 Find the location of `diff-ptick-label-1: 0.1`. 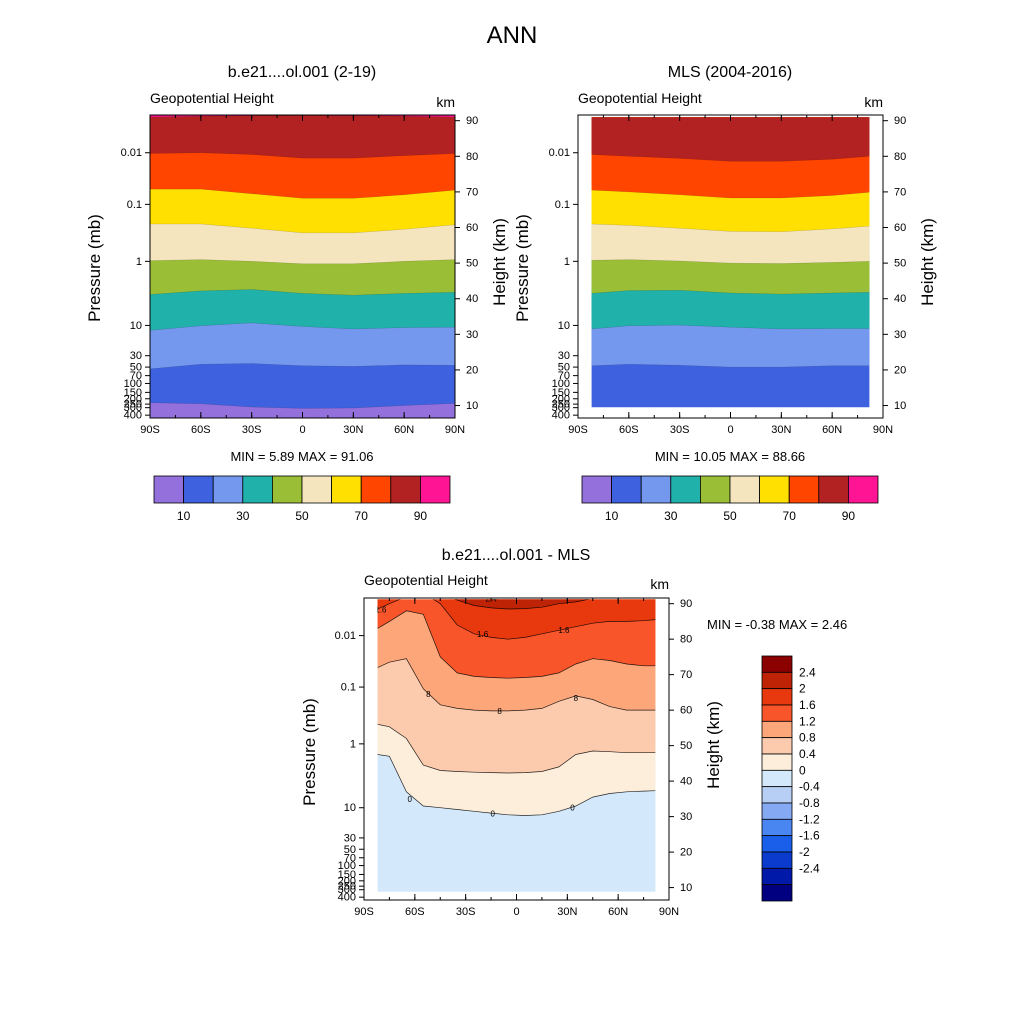

diff-ptick-label-1: 0.1 is located at coordinates (348, 688).